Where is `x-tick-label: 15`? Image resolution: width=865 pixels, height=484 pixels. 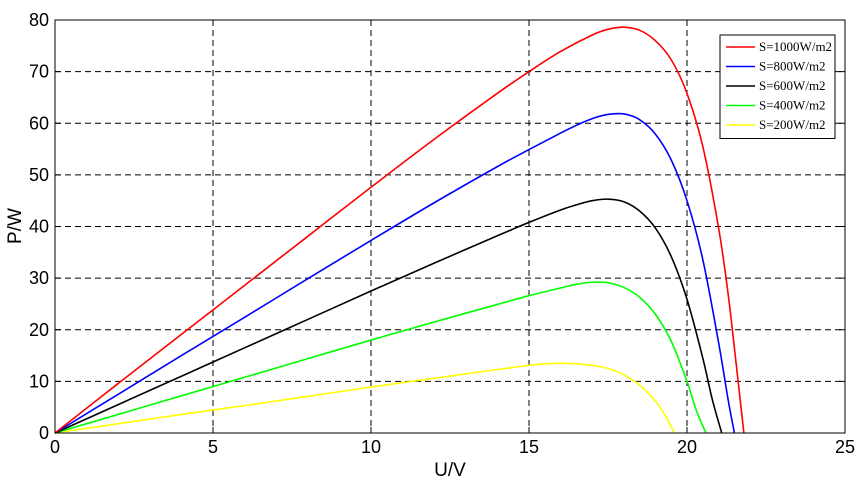
x-tick-label: 15 is located at coordinates (529, 447).